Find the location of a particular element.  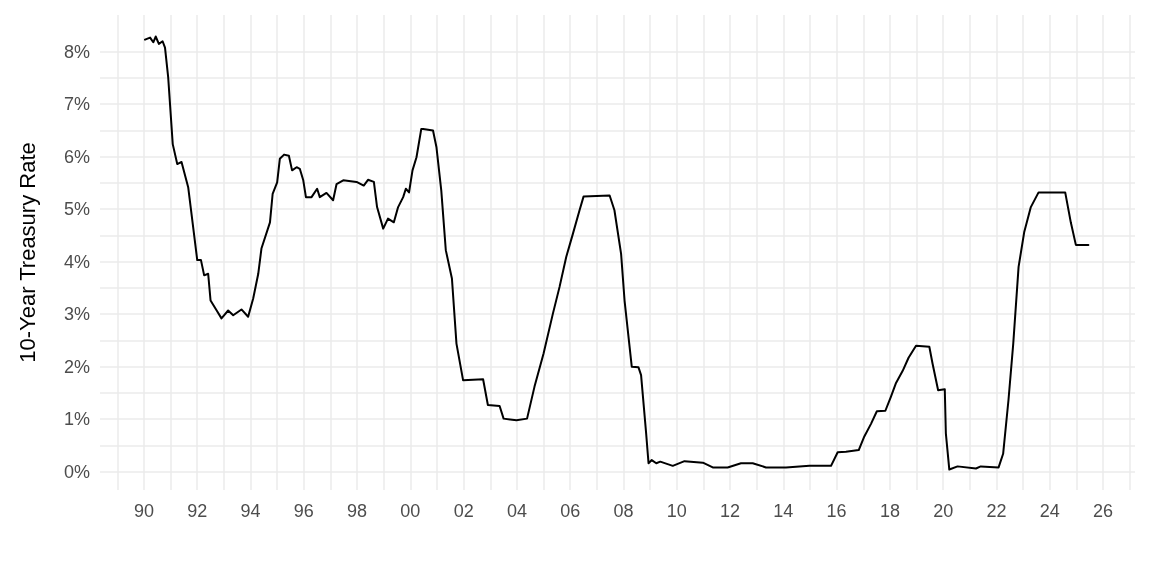

x-tick-label: 92 is located at coordinates (197, 511).